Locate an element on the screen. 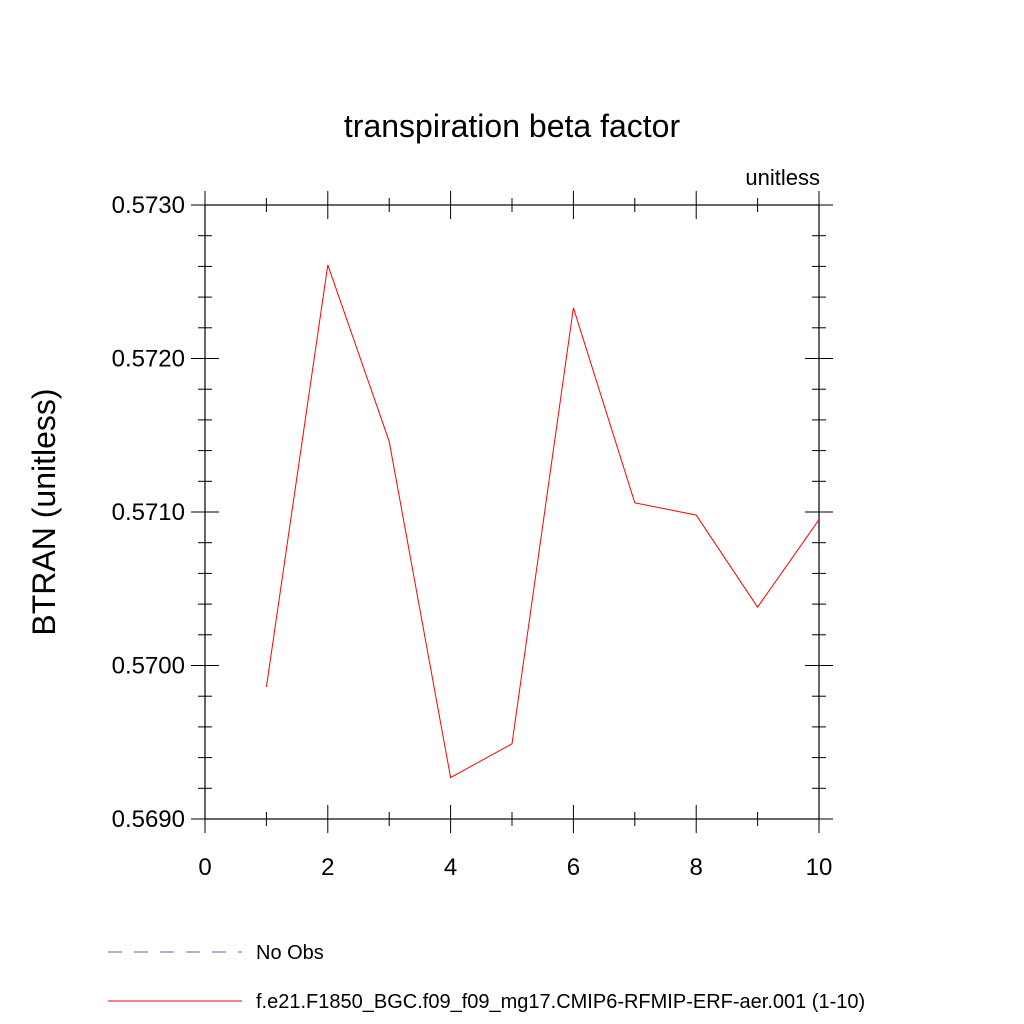 This screenshot has height=1024, width=1024. legend-label: No Obs is located at coordinates (290, 953).